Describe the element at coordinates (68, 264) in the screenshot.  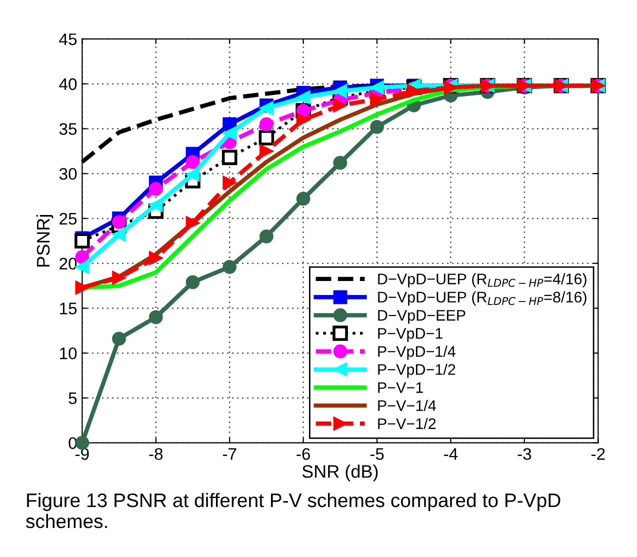
I see `y-tick-label: 20` at that location.